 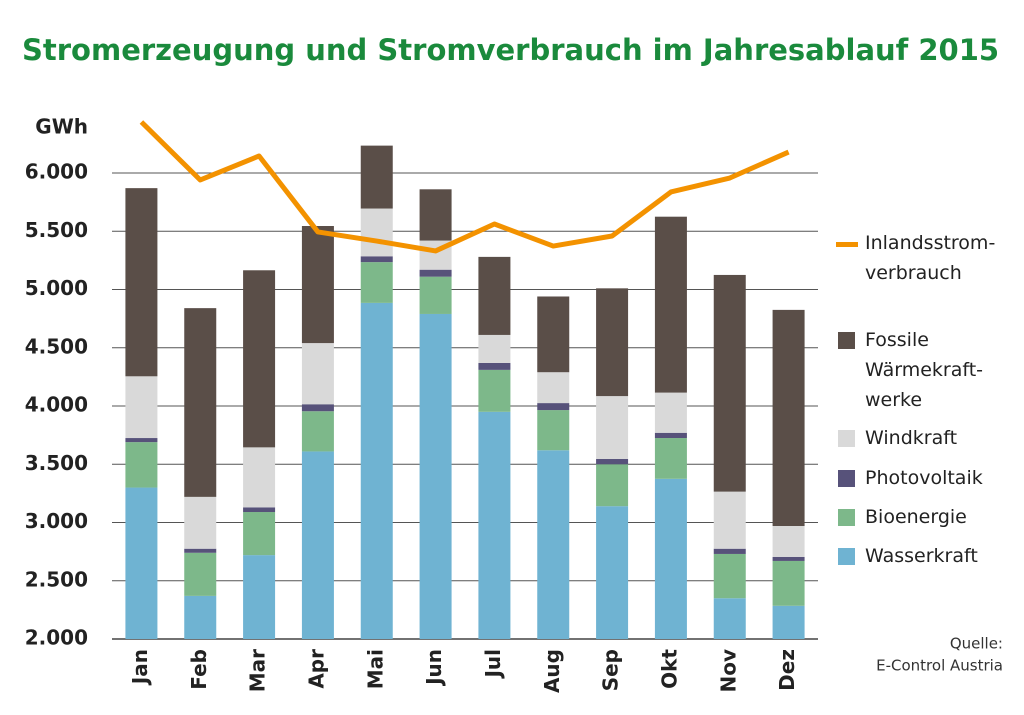 I want to click on line, so click(x=464, y=187).